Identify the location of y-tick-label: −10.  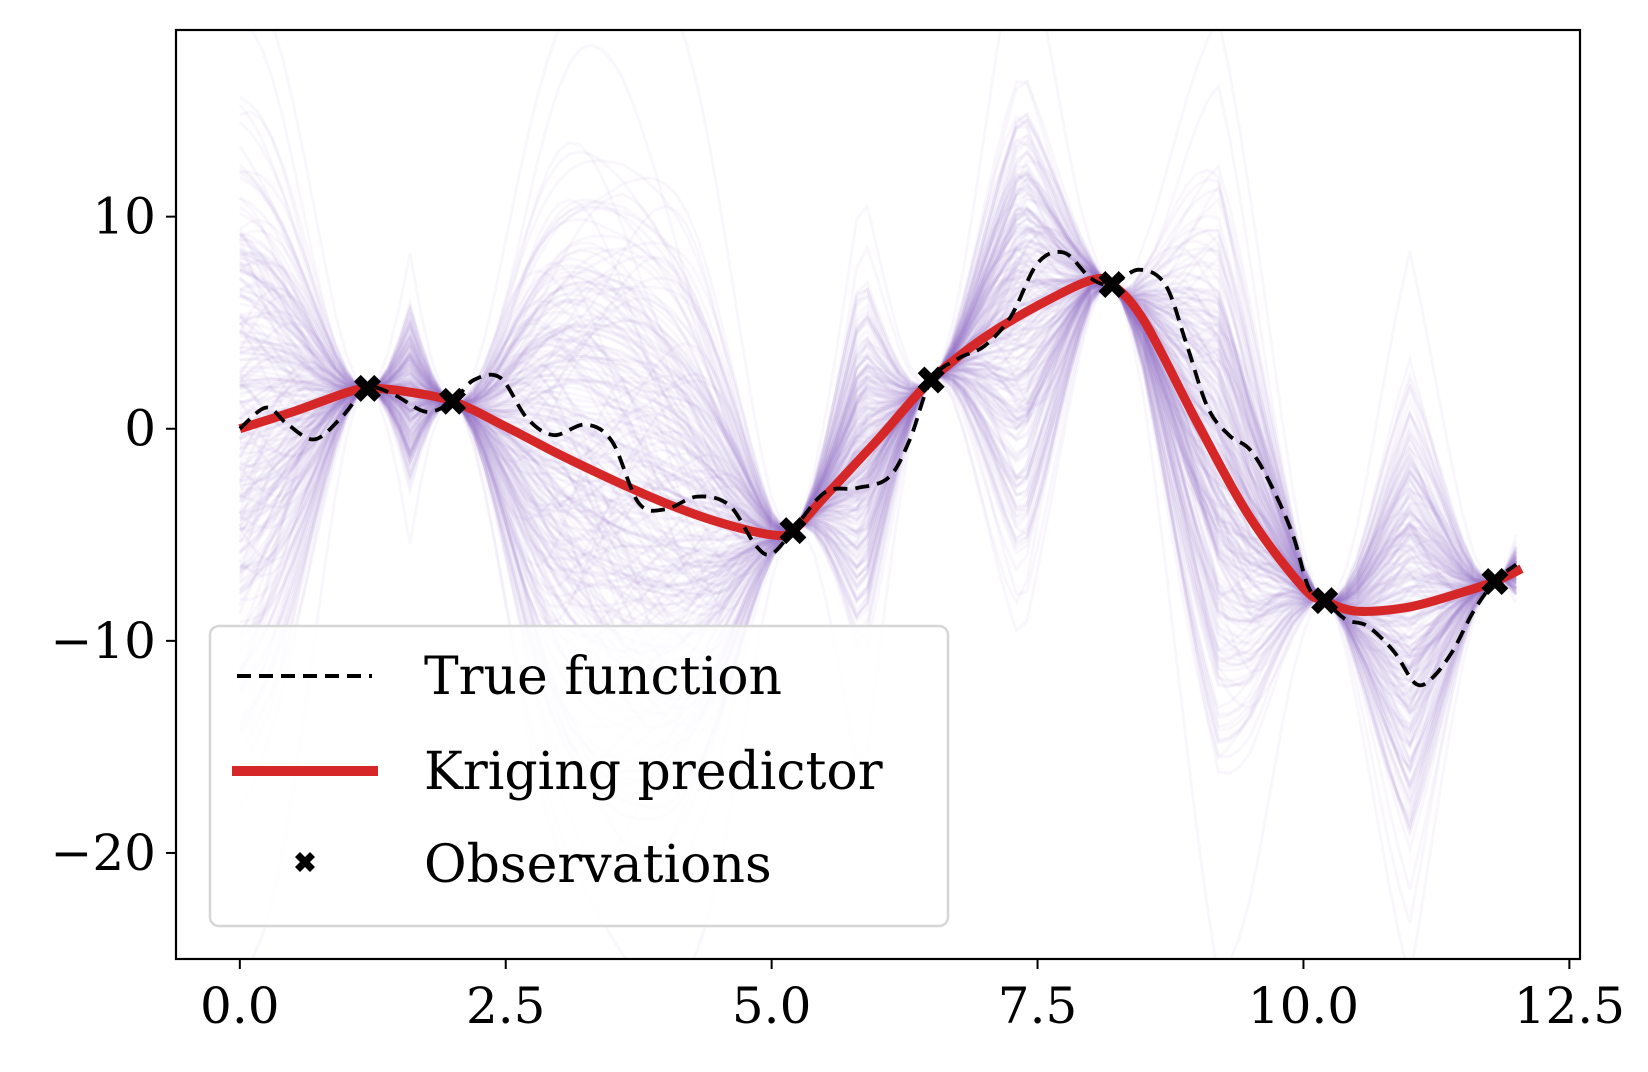
(103, 641).